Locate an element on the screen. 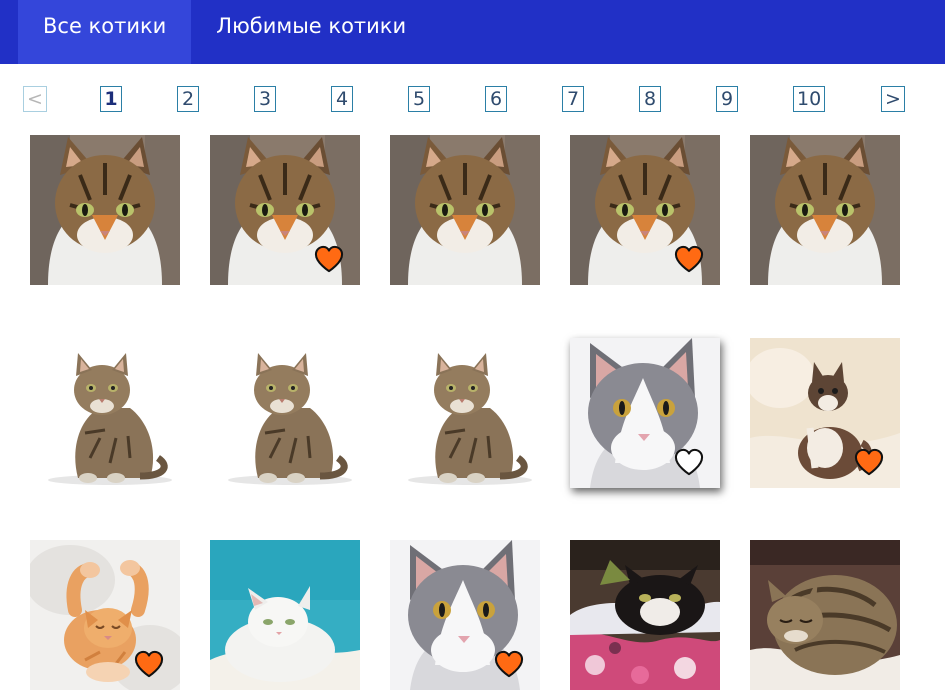 The height and width of the screenshot is (695, 945). pagination: < 1 2 3 4 5 6 7 8 9 10 > is located at coordinates (472, 100).